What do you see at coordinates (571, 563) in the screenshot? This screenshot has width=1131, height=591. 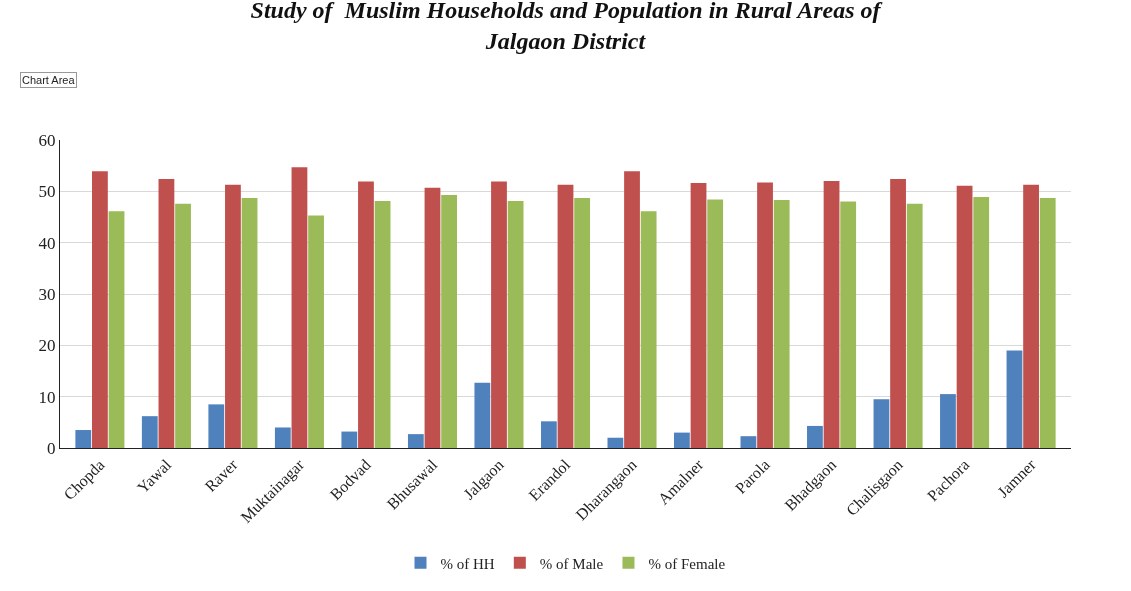 I see `legend-label: % of Male` at bounding box center [571, 563].